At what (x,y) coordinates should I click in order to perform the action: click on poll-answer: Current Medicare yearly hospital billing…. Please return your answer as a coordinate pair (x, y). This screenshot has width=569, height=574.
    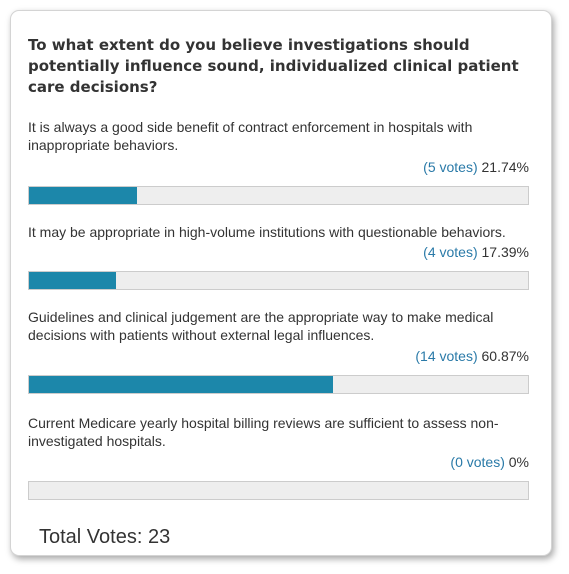
    Looking at the image, I should click on (279, 457).